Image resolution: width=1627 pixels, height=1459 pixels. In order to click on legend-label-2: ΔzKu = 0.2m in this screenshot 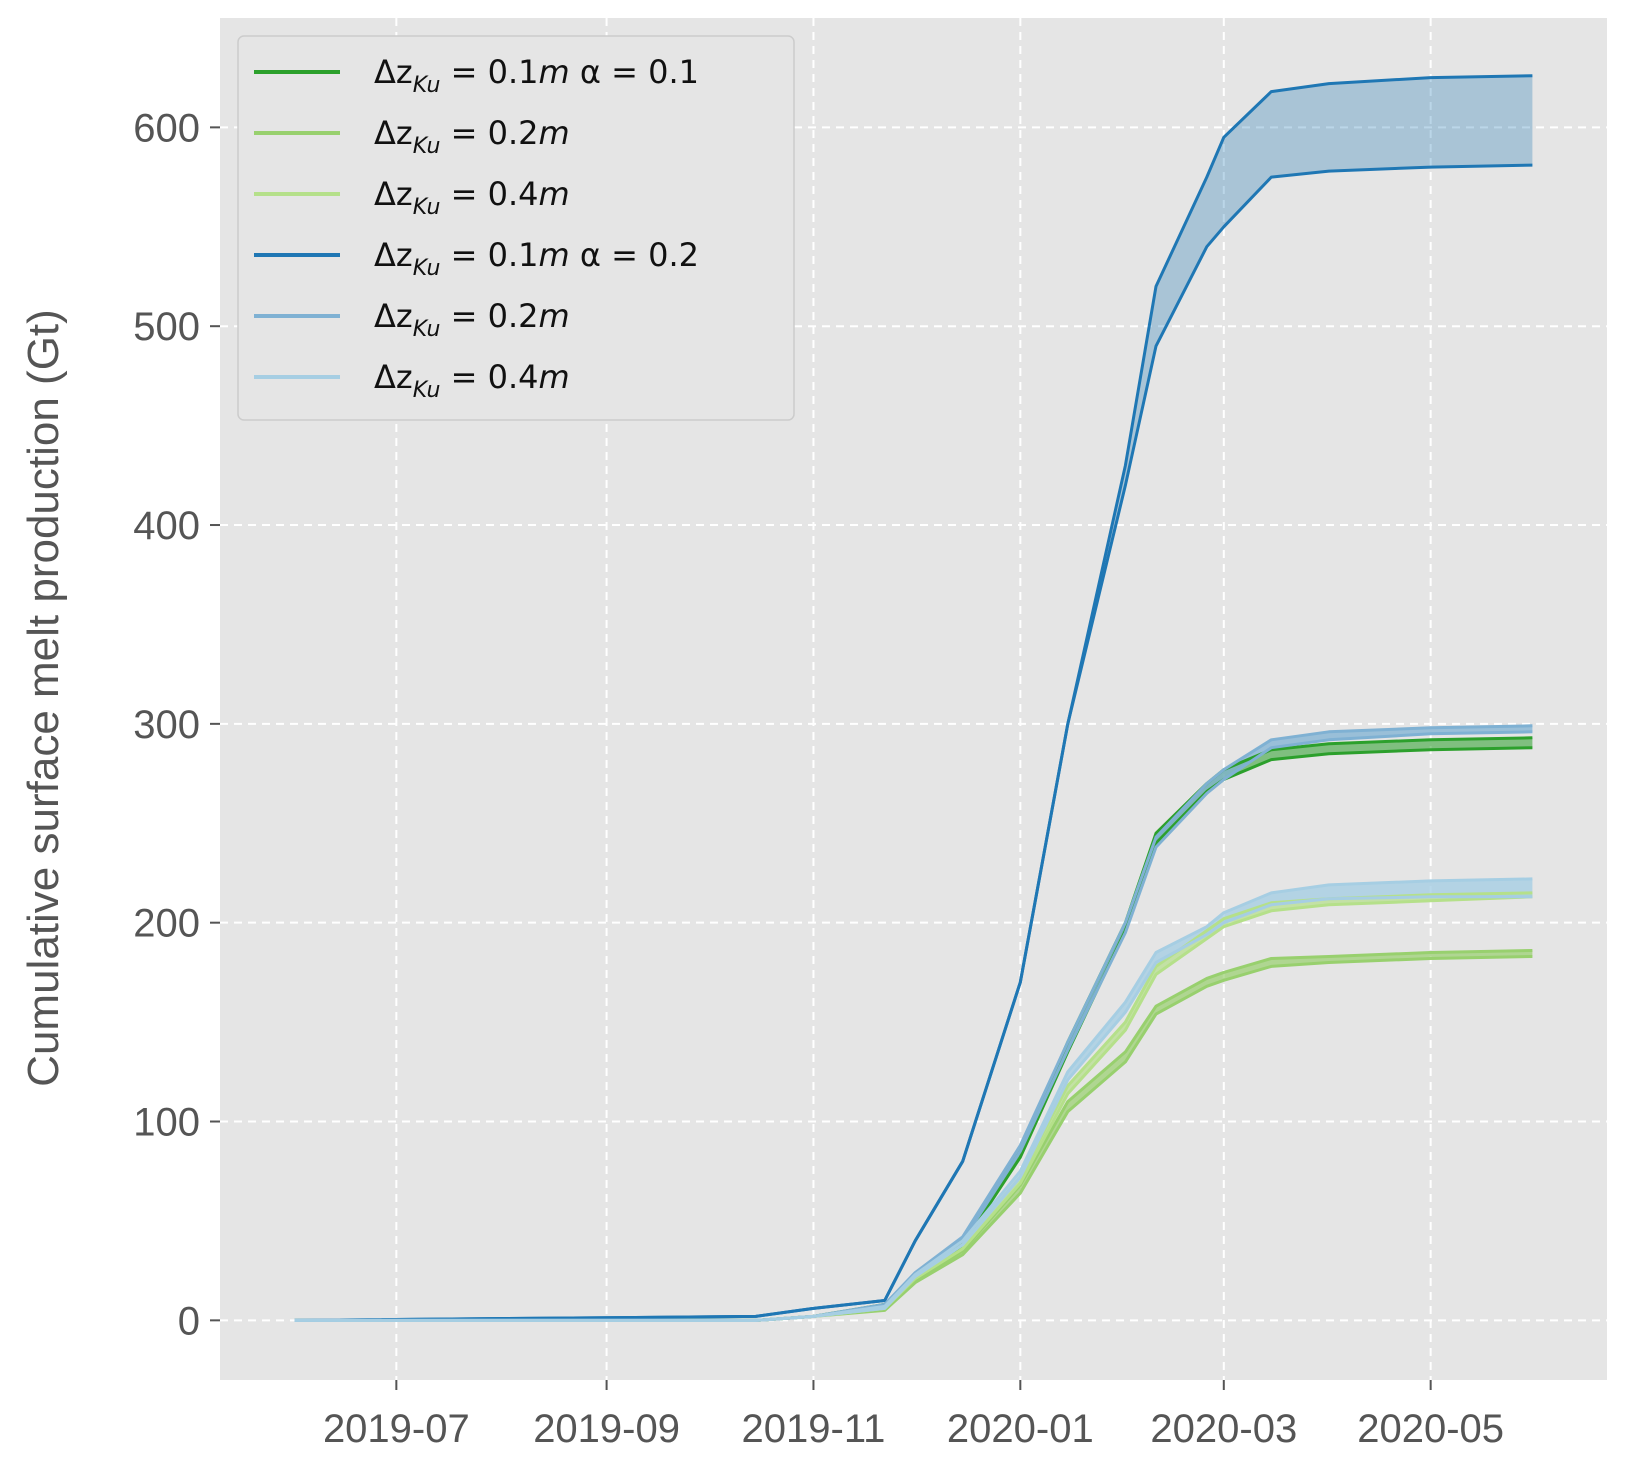, I will do `click(472, 136)`.